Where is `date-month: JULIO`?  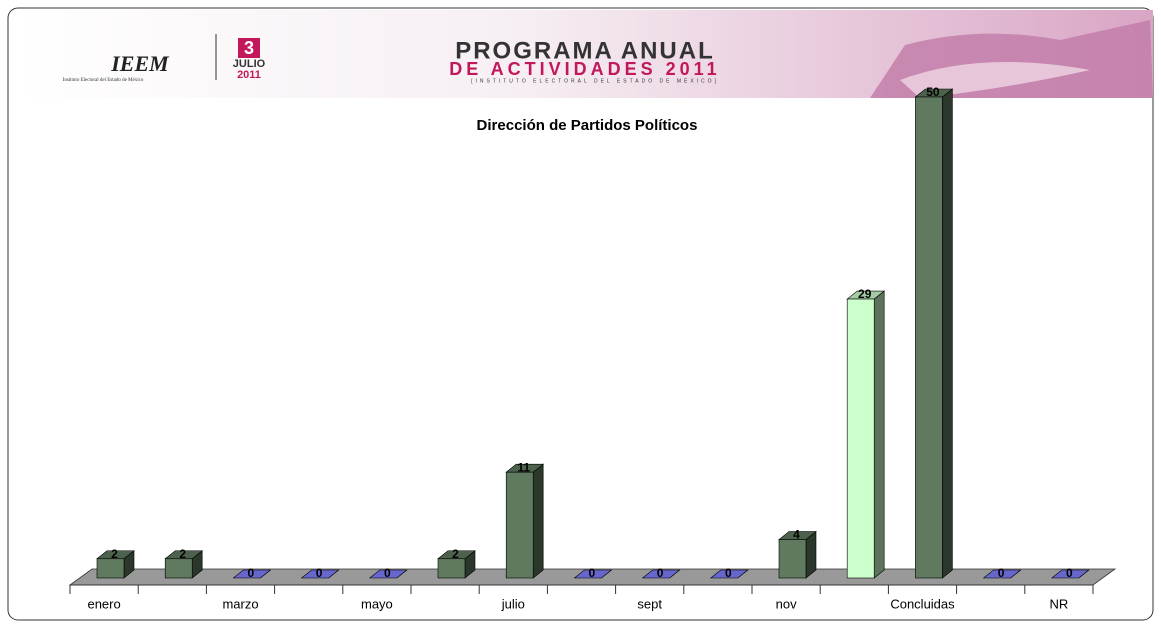 date-month: JULIO is located at coordinates (249, 64).